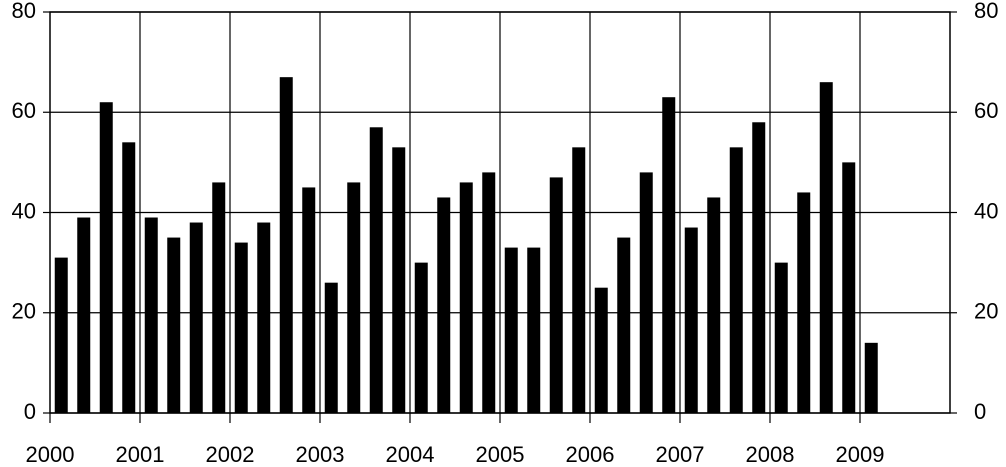 This screenshot has width=1006, height=467. What do you see at coordinates (980, 411) in the screenshot?
I see `y2-tick-label: 0` at bounding box center [980, 411].